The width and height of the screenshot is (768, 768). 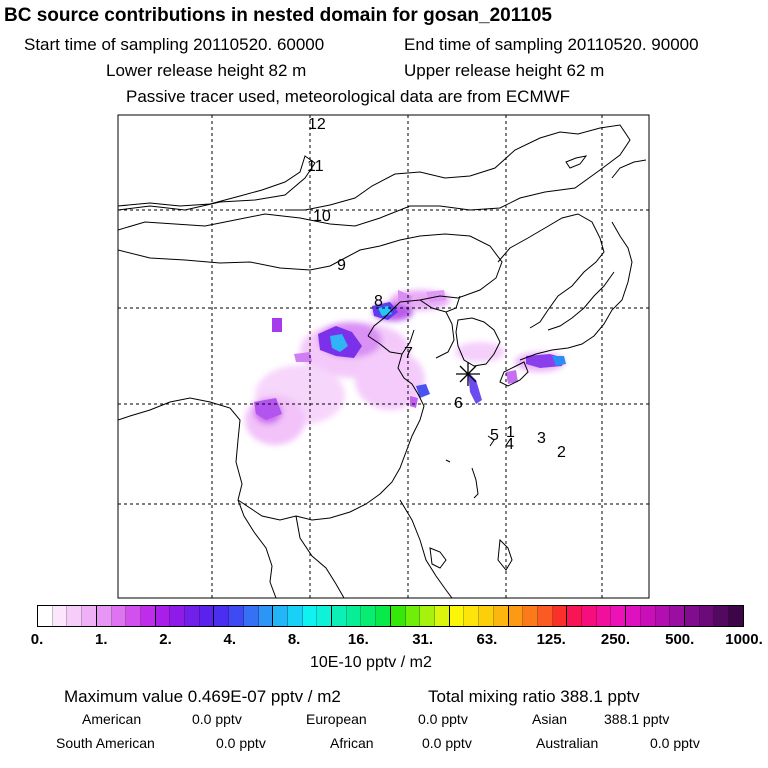 I want to click on trajectory-label: 4, so click(x=509, y=444).